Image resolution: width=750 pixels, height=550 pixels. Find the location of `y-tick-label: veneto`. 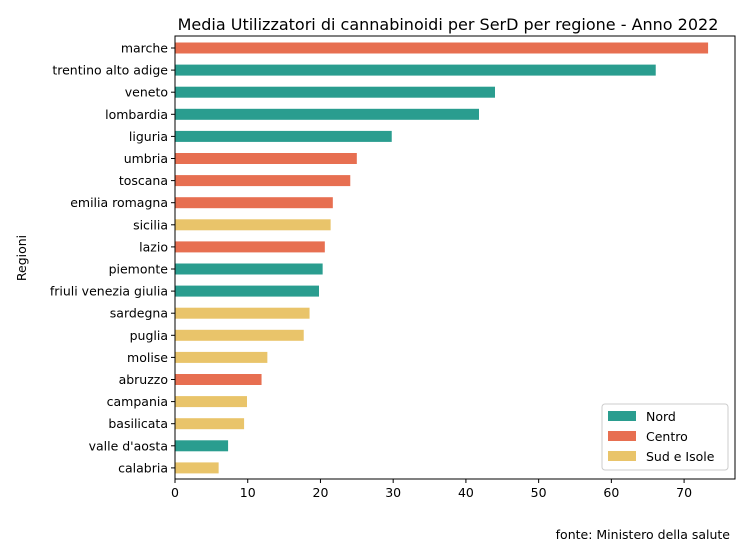

y-tick-label: veneto is located at coordinates (146, 92).